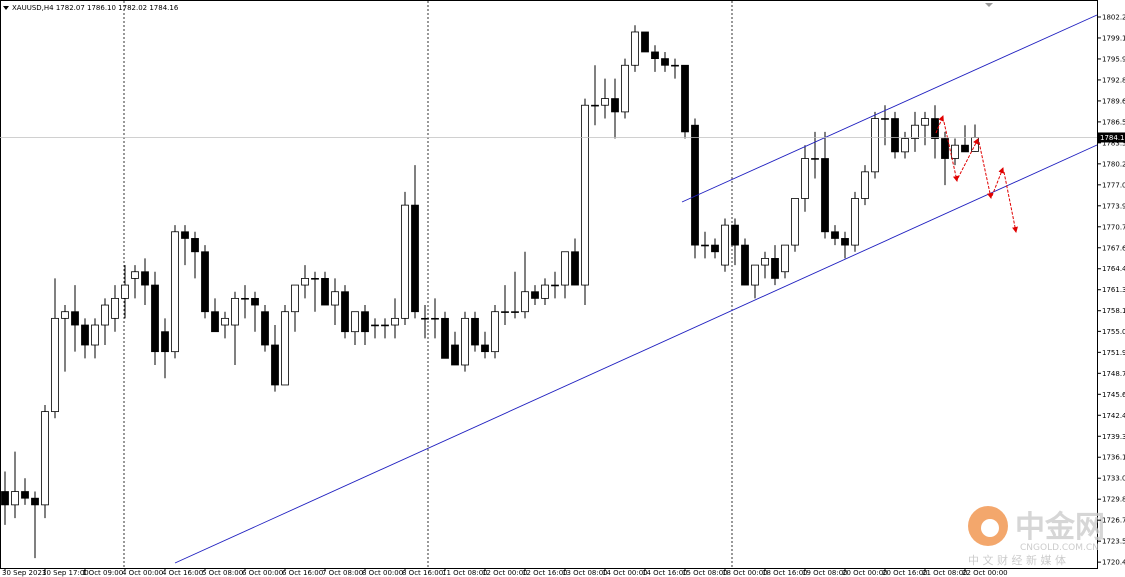 This screenshot has width=1125, height=577. Describe the element at coordinates (1113, 542) in the screenshot. I see `y-tick-label: 1723.55` at that location.